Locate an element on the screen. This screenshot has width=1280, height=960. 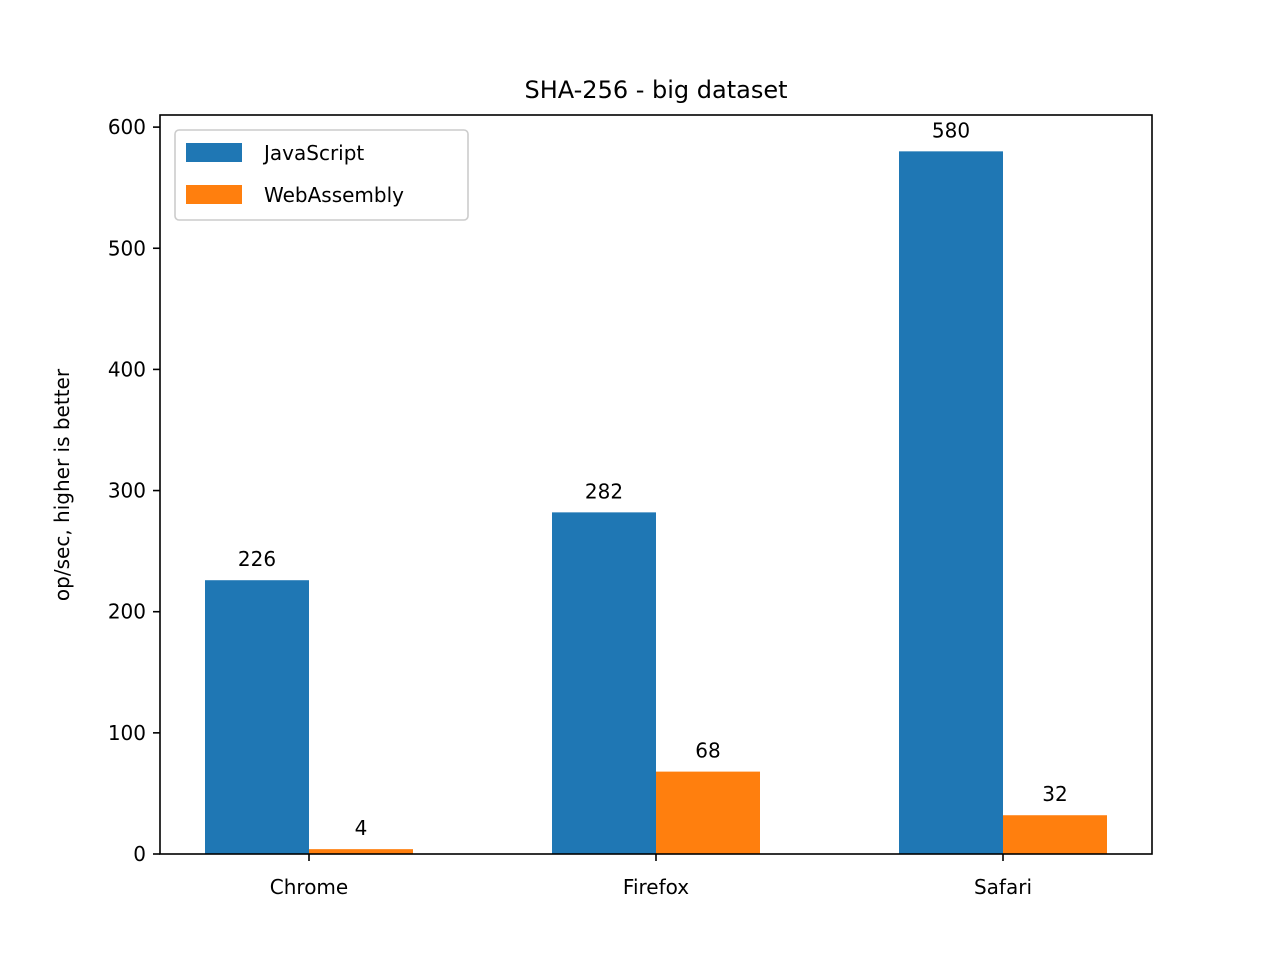
y-tick-label: 0 is located at coordinates (139, 854).